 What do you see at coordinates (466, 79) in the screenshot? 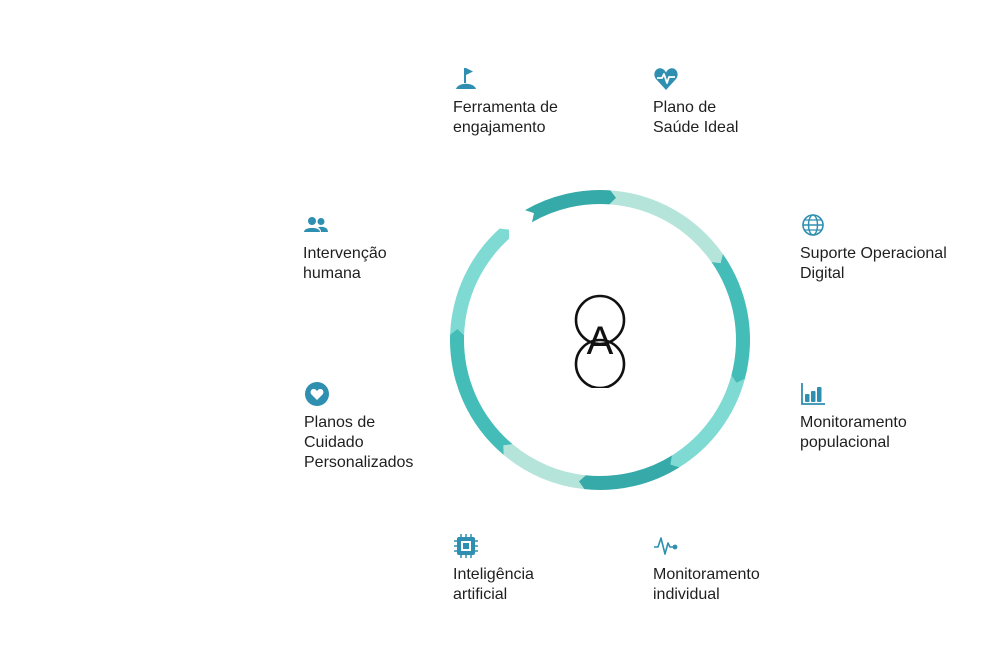
I see `flag-icon` at bounding box center [466, 79].